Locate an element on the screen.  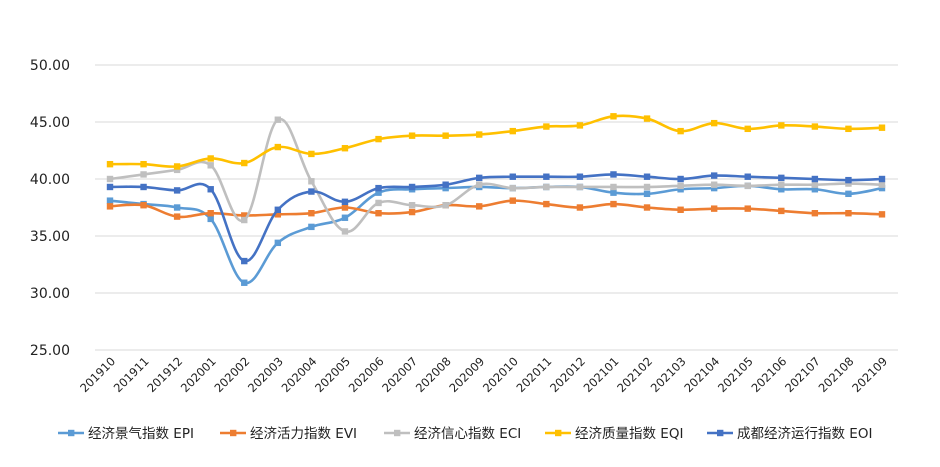
legend-item: 成都经济运行指数 EOI is located at coordinates (789, 434).